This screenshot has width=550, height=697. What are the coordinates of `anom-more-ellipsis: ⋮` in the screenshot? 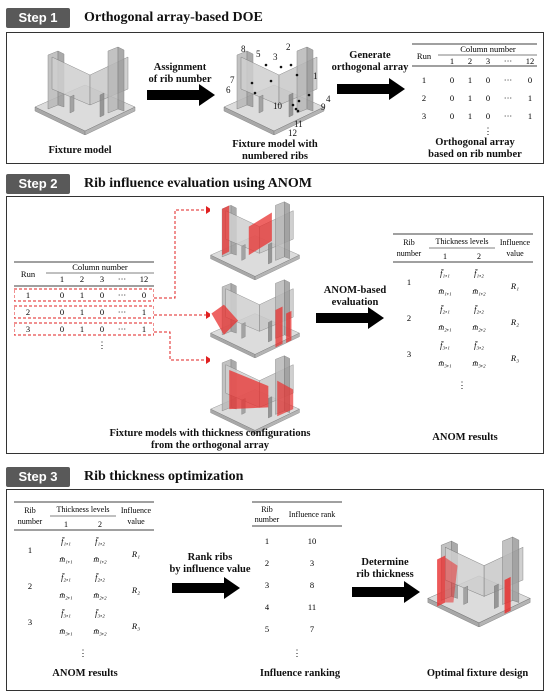 It's located at (83, 653).